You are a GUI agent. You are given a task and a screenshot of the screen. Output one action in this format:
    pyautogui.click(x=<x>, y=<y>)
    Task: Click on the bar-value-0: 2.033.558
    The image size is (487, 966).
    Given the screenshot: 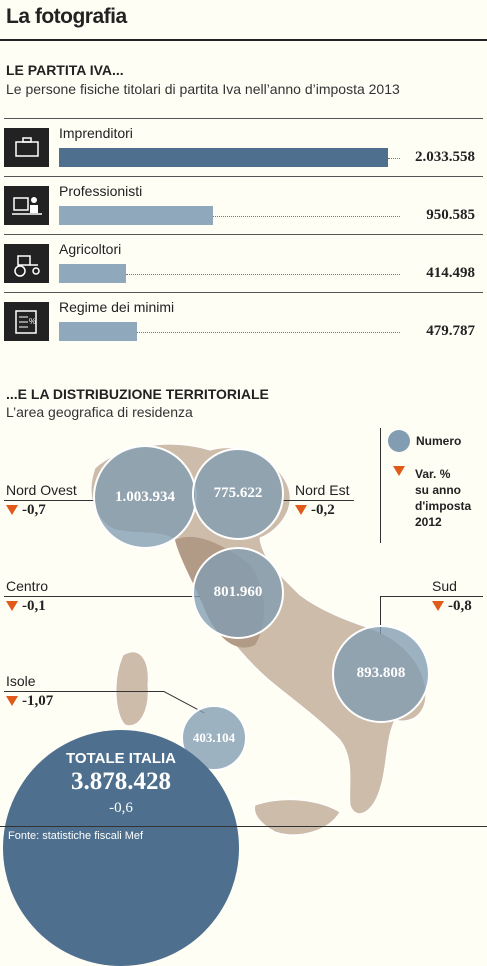 What is the action you would take?
    pyautogui.click(x=445, y=157)
    